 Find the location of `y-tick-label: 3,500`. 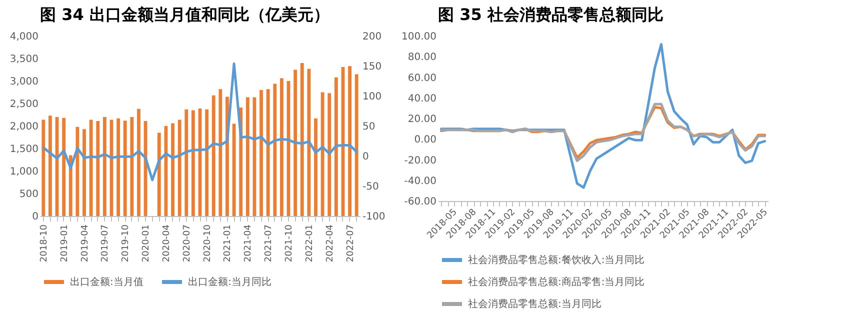

y-tick-label: 3,500 is located at coordinates (24, 59).